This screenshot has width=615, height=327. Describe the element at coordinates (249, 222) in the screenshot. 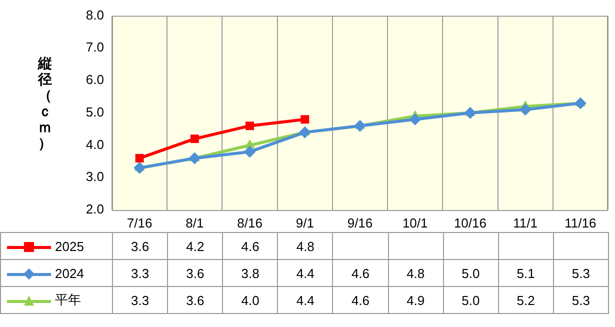

I see `x-tick-label: 8/16` at that location.